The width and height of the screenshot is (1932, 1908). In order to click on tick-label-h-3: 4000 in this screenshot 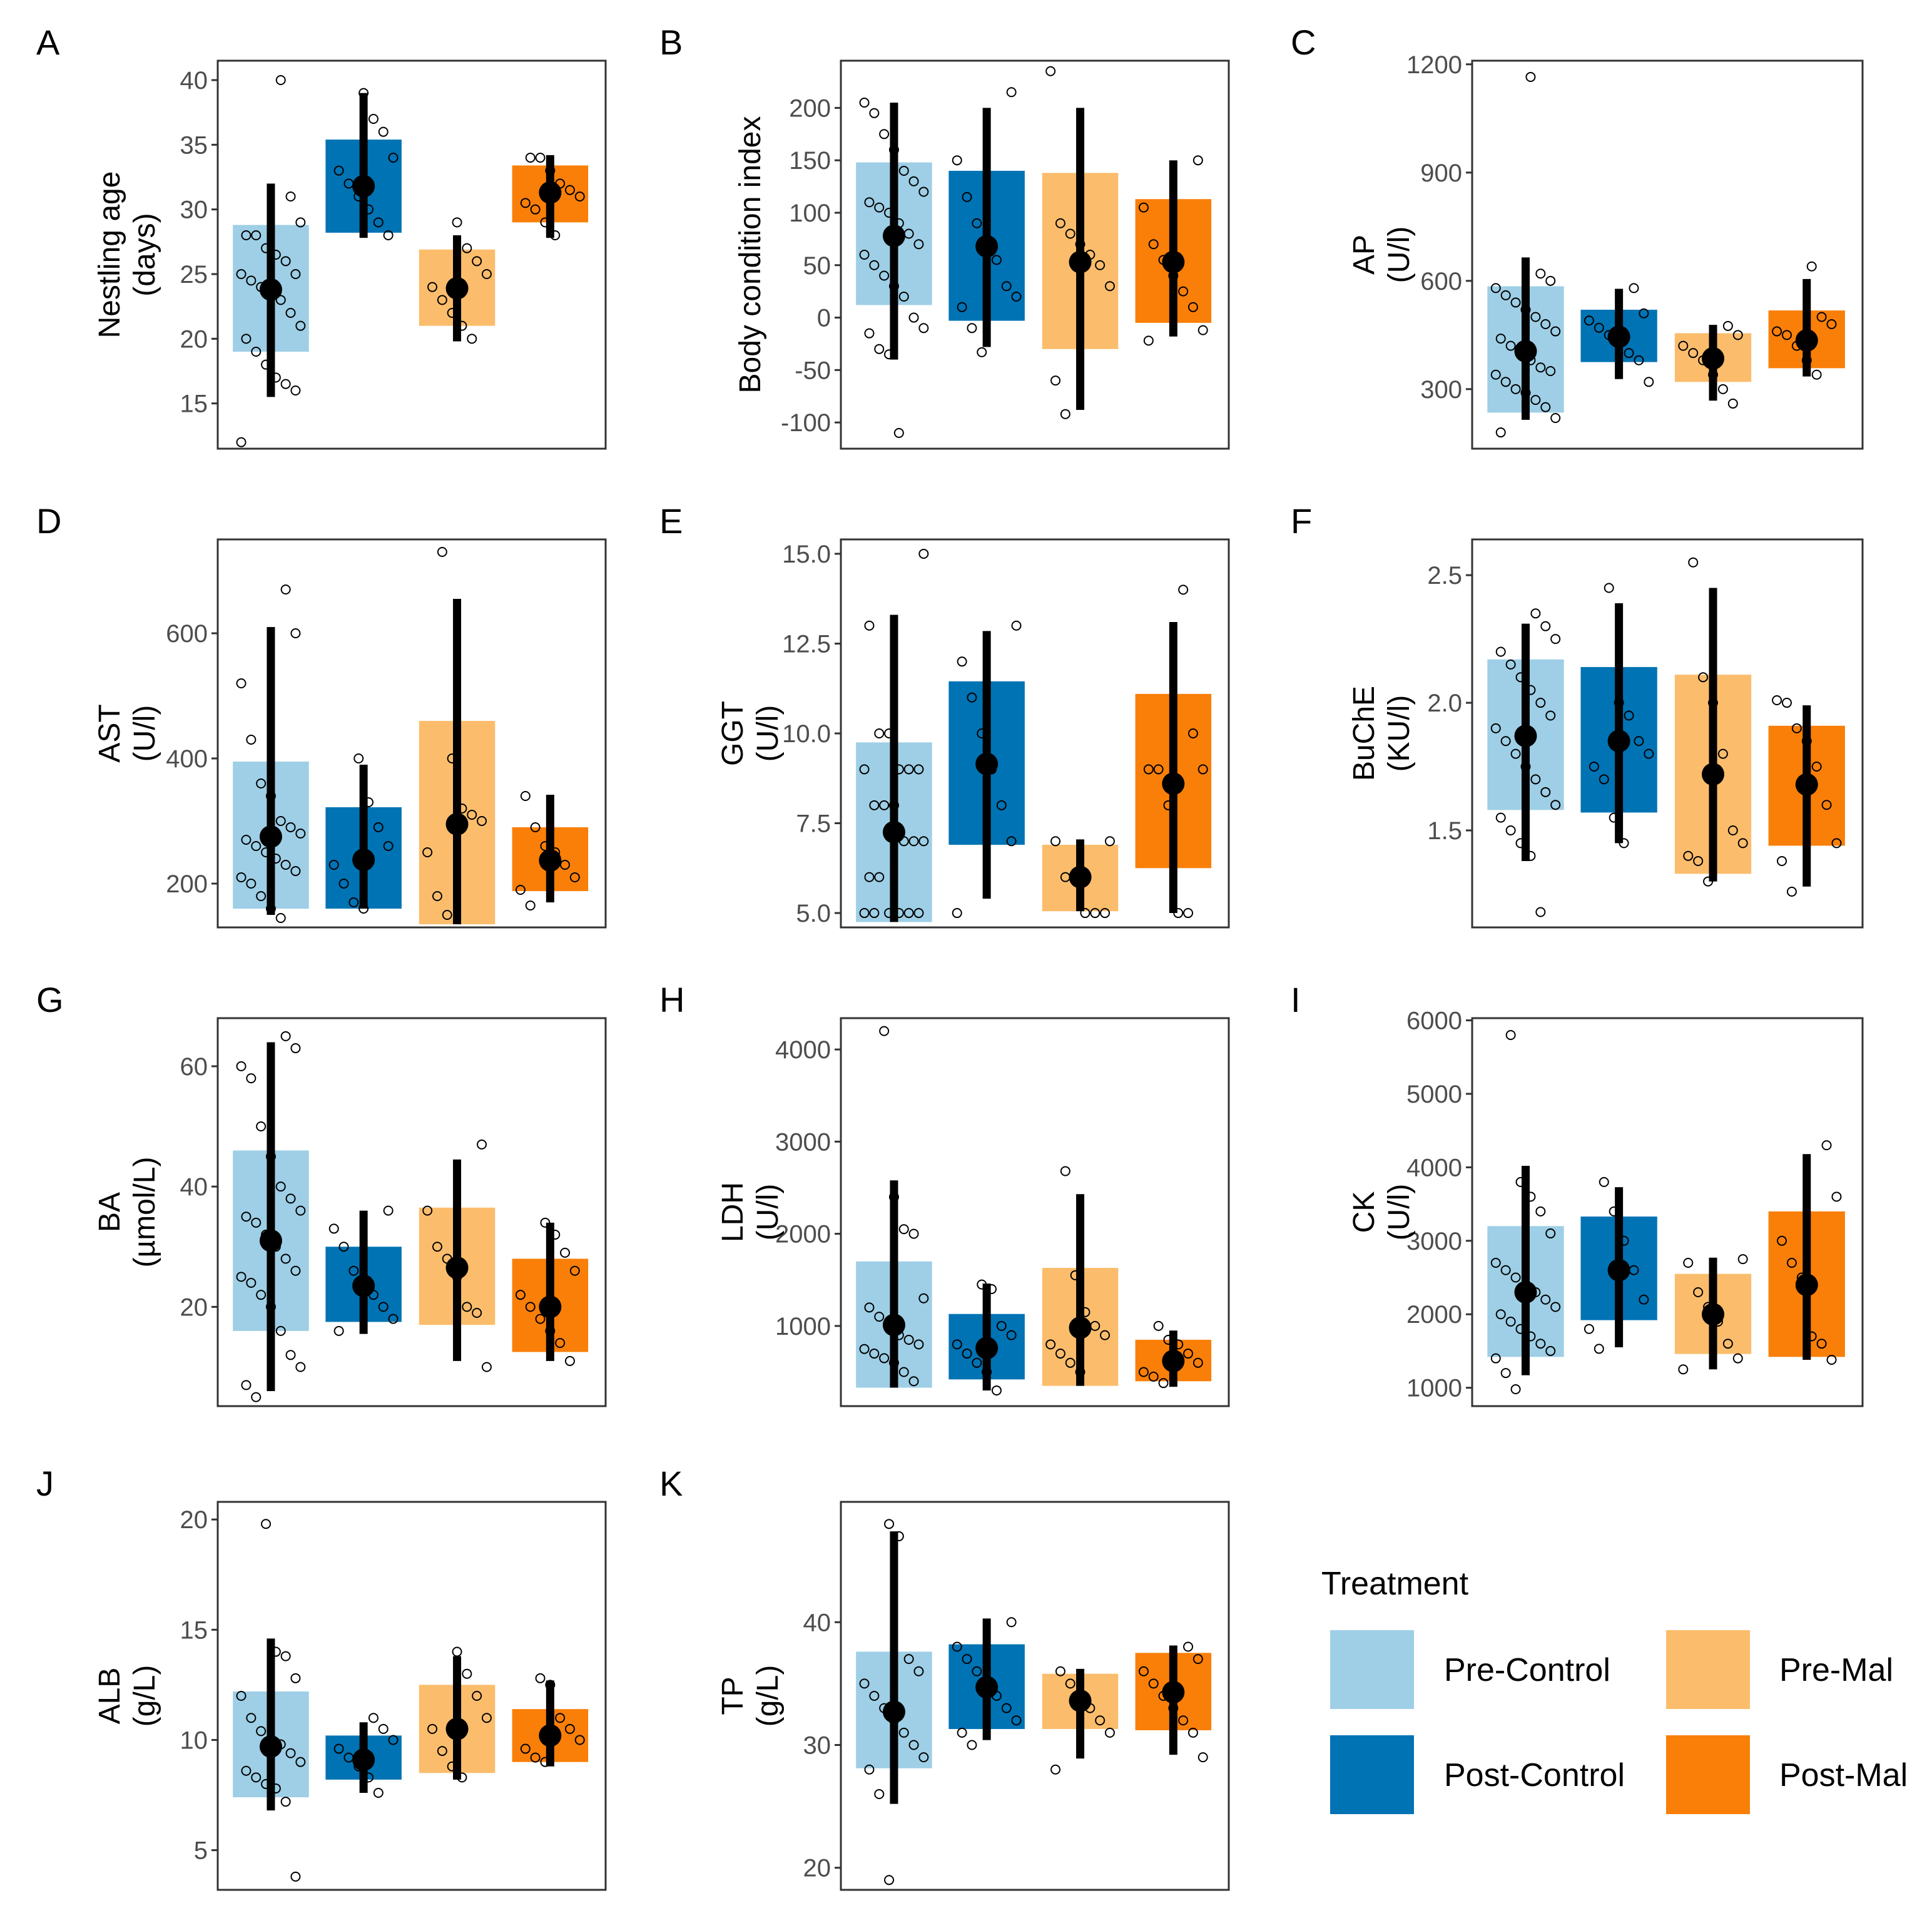, I will do `click(803, 1050)`.